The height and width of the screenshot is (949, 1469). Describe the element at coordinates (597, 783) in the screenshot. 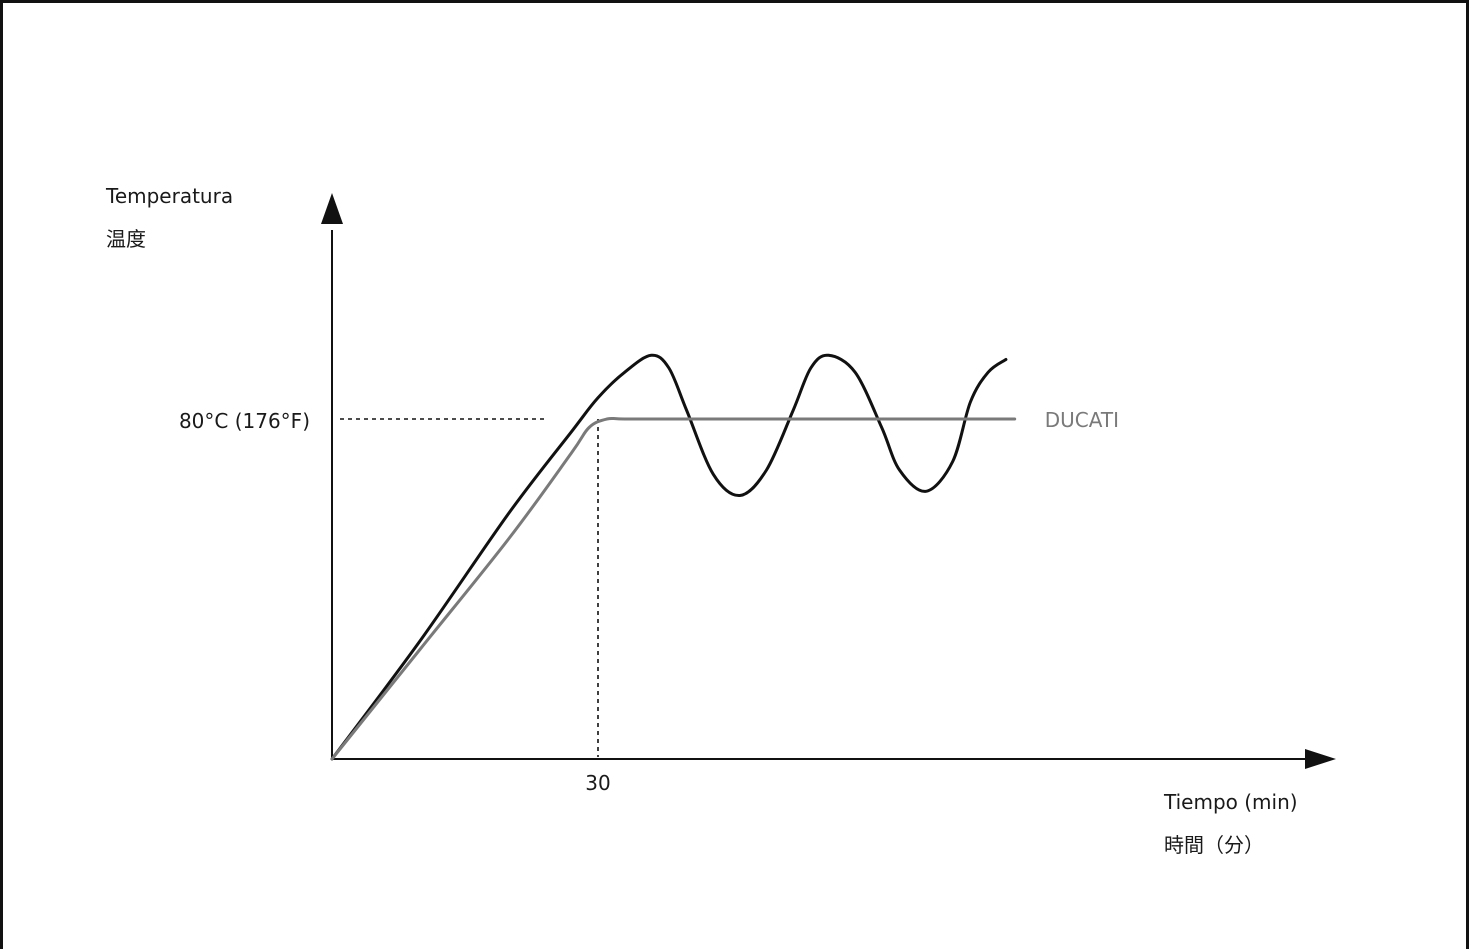

I see `reference-x-label: 30` at that location.